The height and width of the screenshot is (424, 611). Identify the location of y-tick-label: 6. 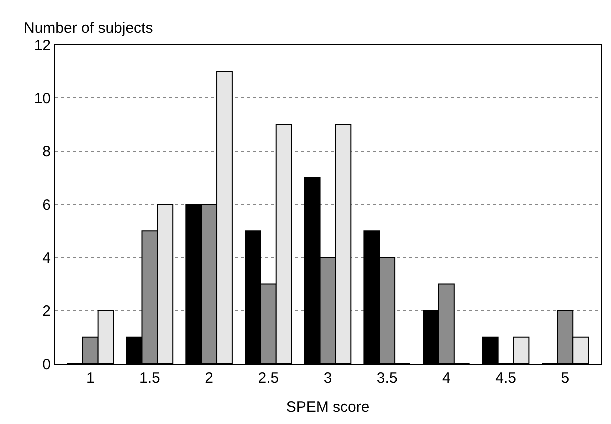
(46, 205).